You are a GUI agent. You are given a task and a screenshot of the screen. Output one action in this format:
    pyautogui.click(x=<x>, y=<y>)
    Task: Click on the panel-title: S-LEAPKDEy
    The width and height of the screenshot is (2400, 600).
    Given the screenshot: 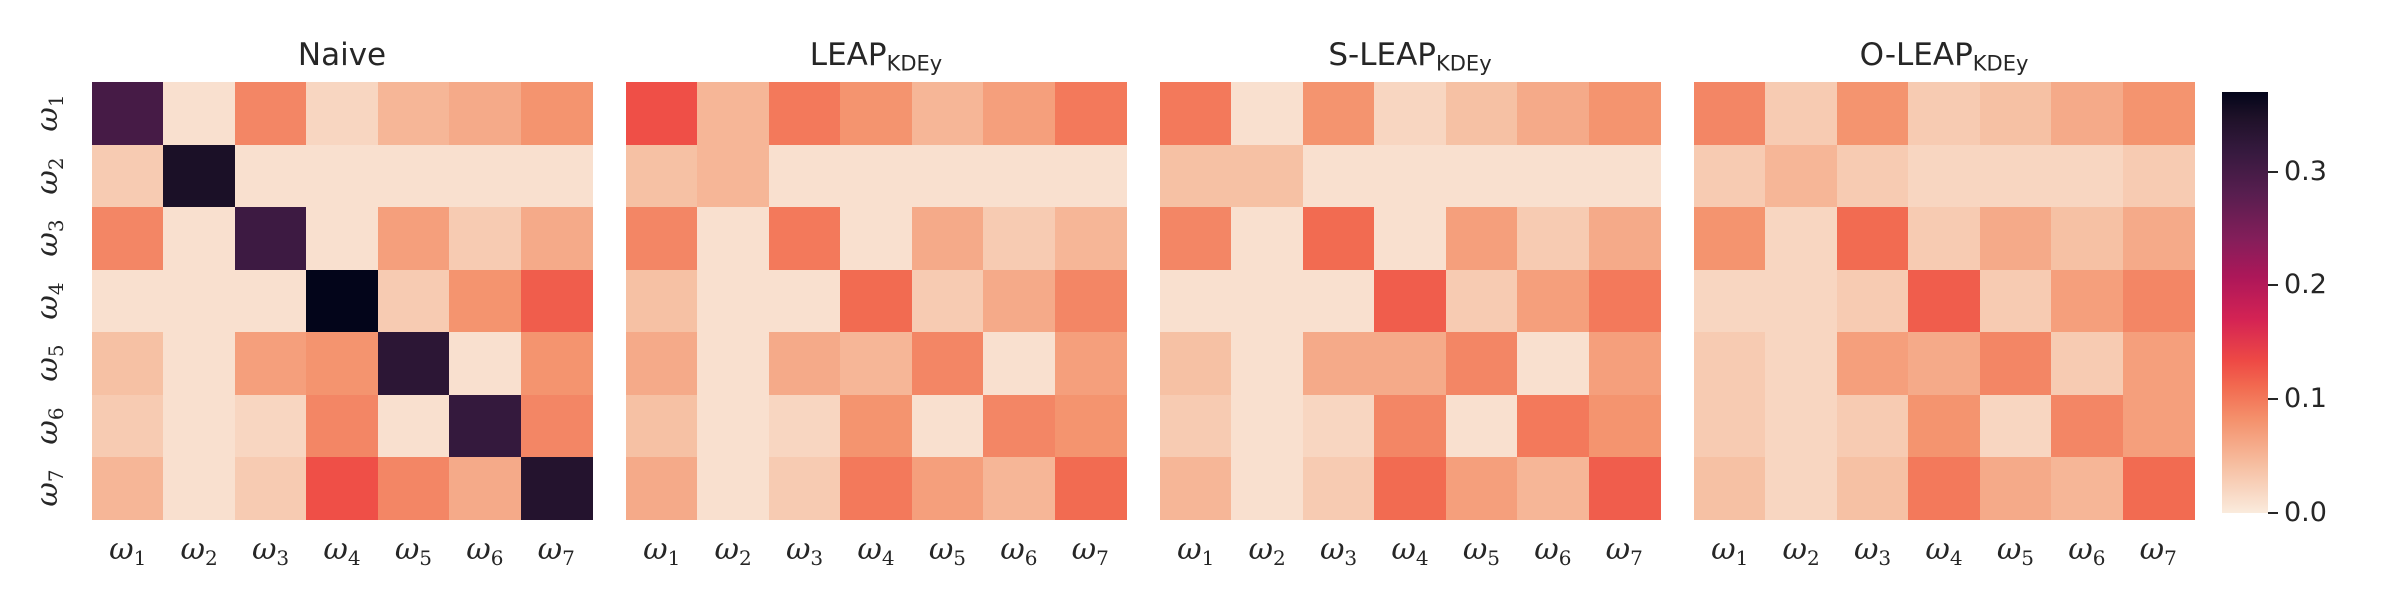 What is the action you would take?
    pyautogui.click(x=1410, y=56)
    